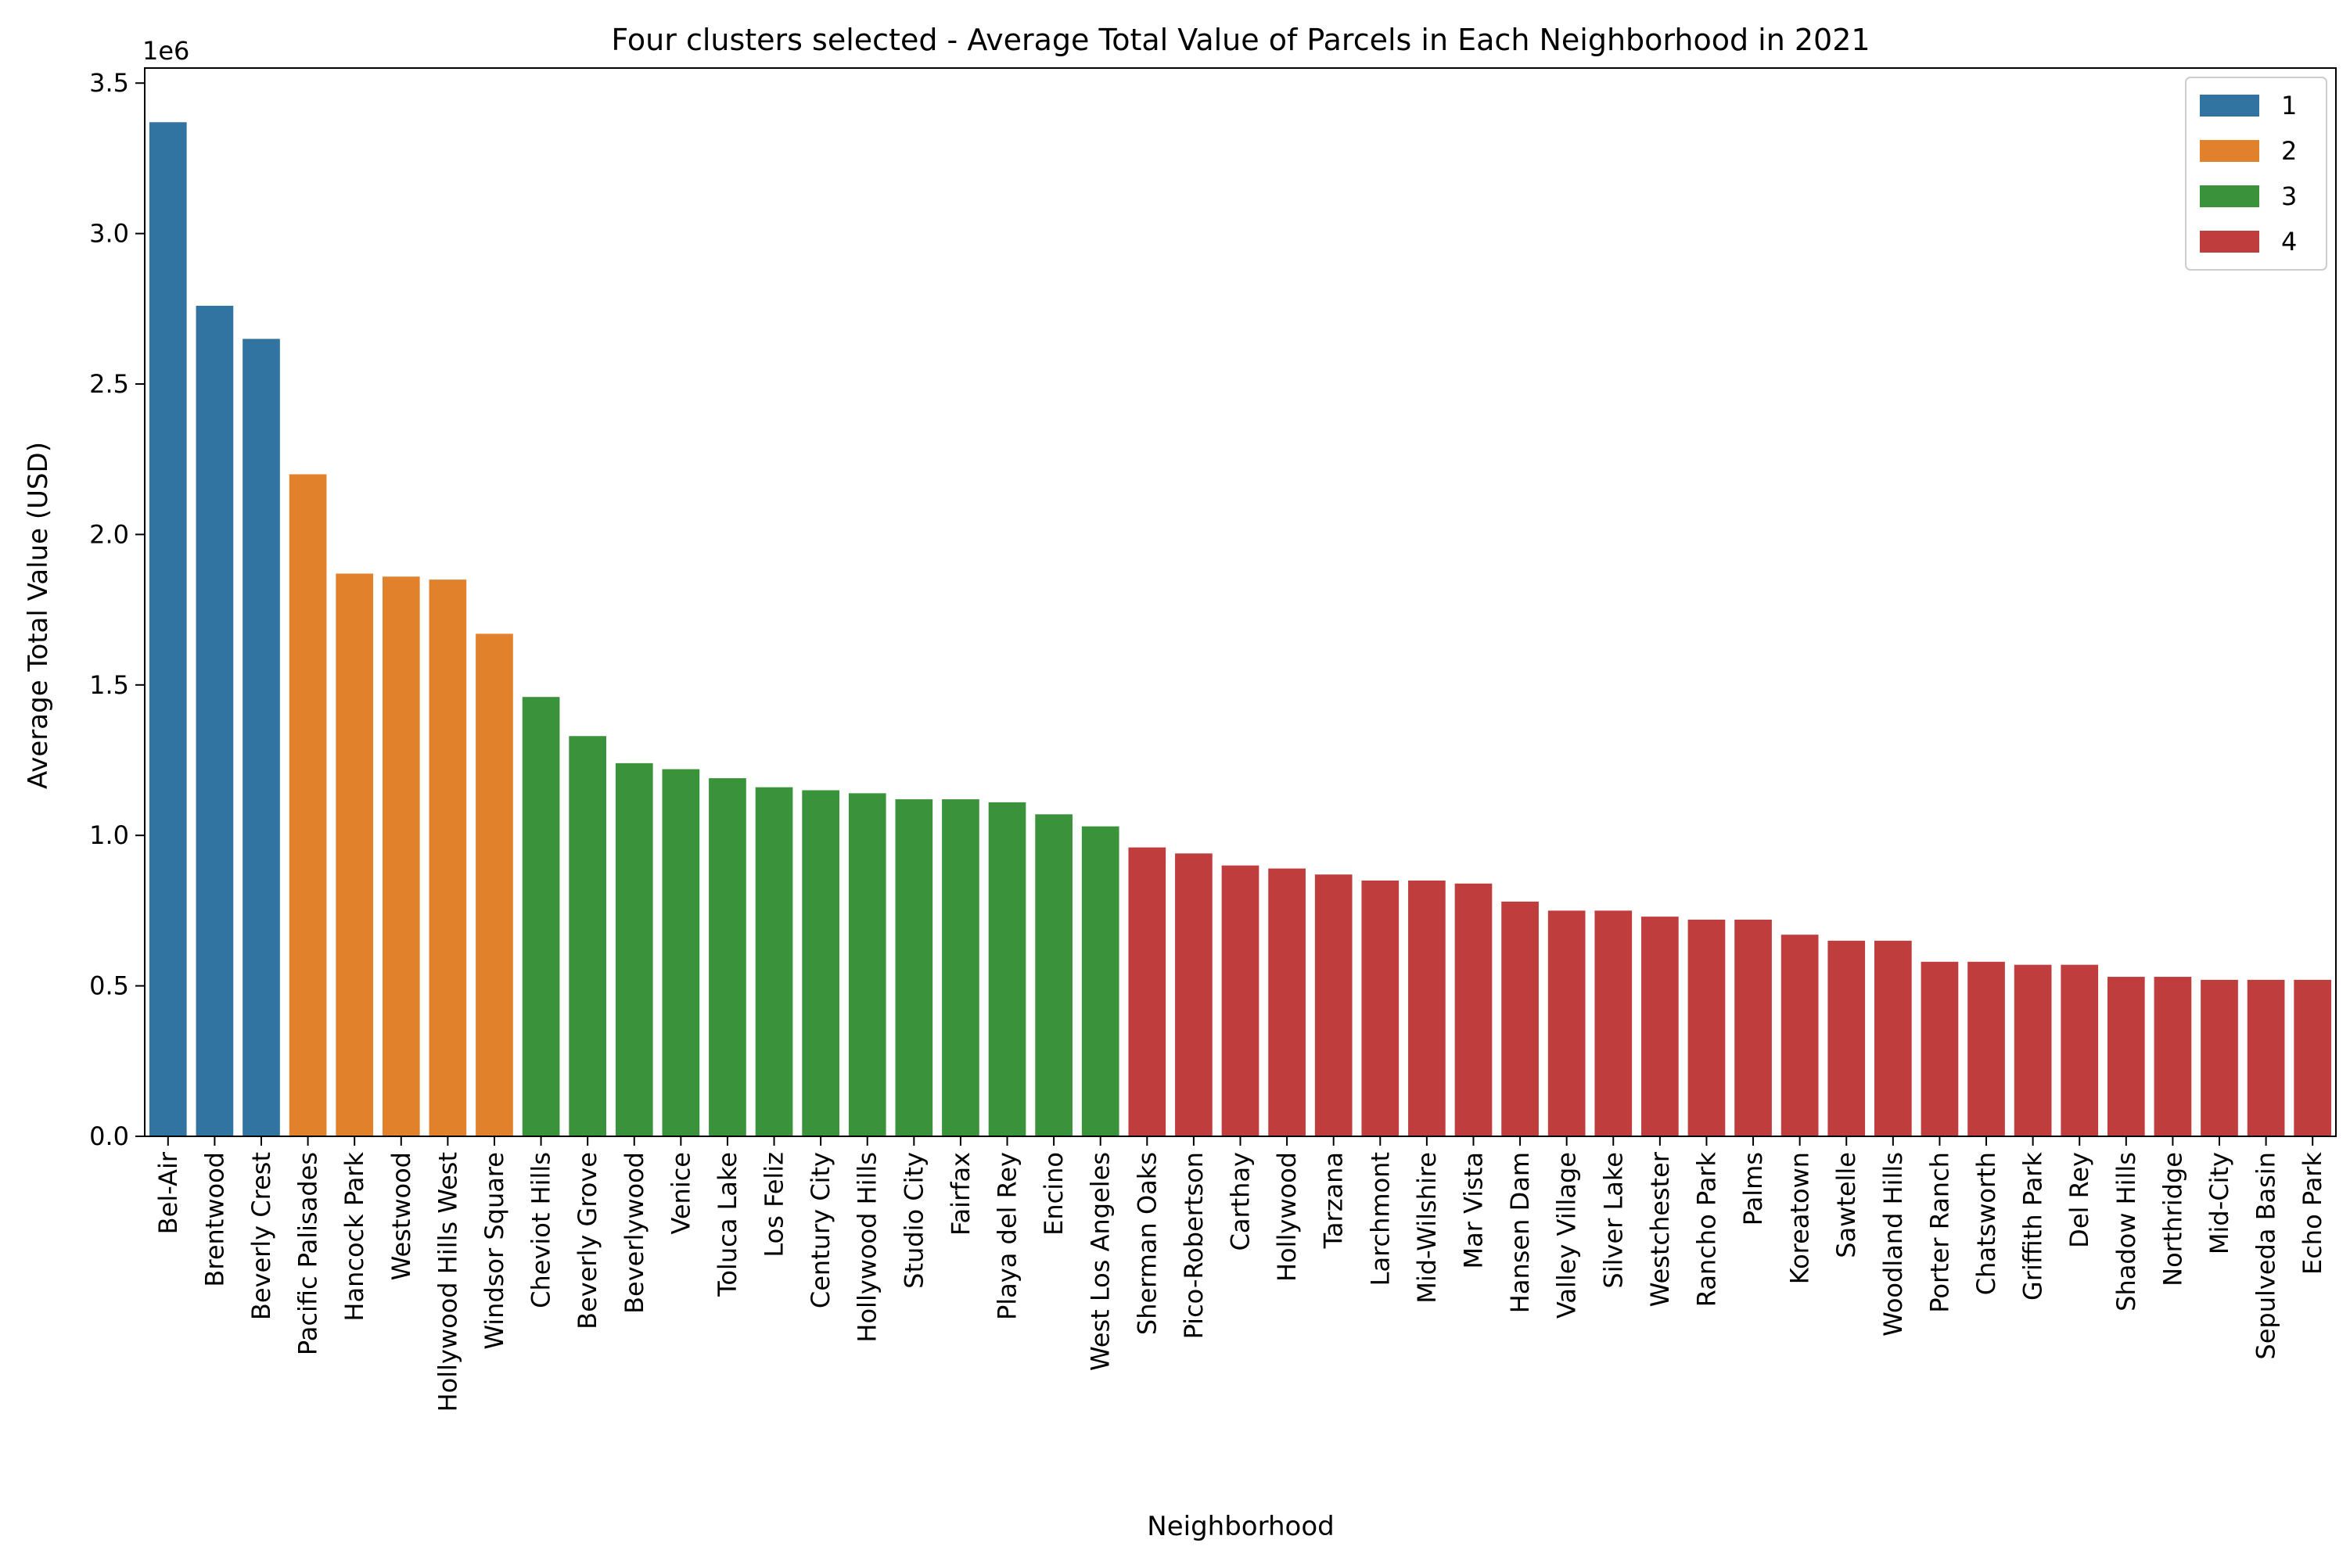 The height and width of the screenshot is (1568, 2350). I want to click on bar-pacific-palisades, so click(308, 805).